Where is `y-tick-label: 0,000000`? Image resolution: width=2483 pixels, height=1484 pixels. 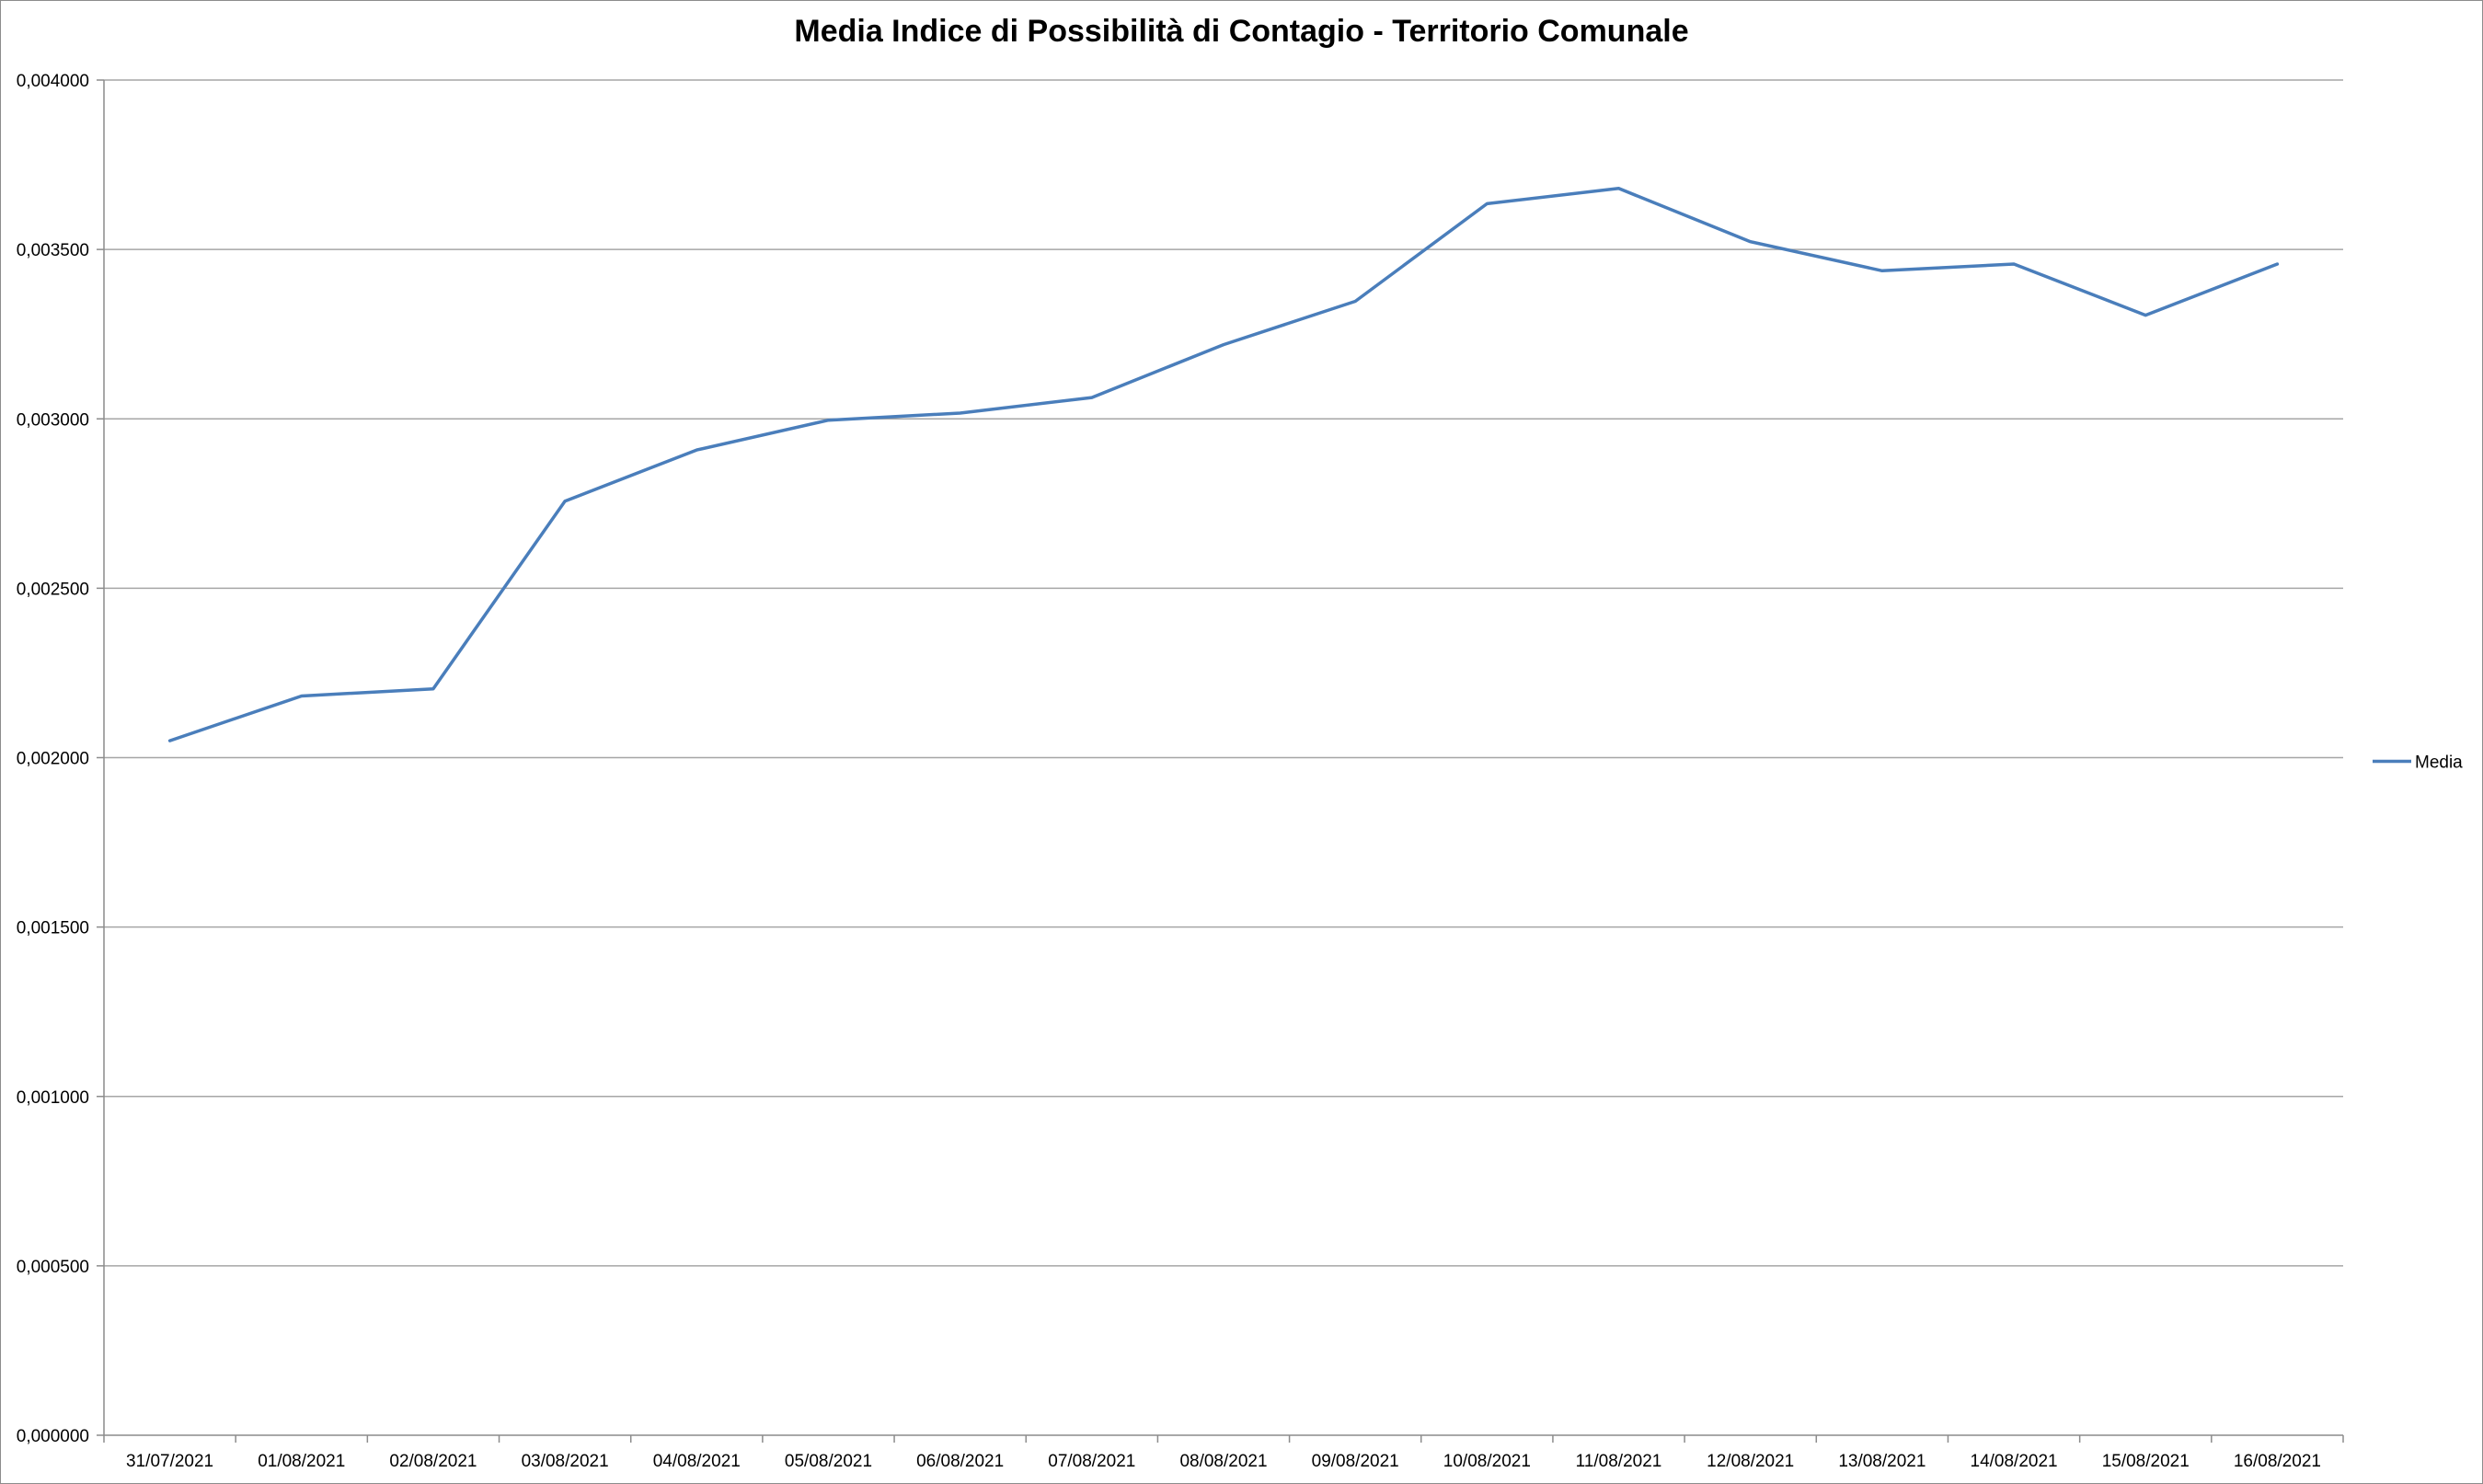 y-tick-label: 0,000000 is located at coordinates (53, 1436).